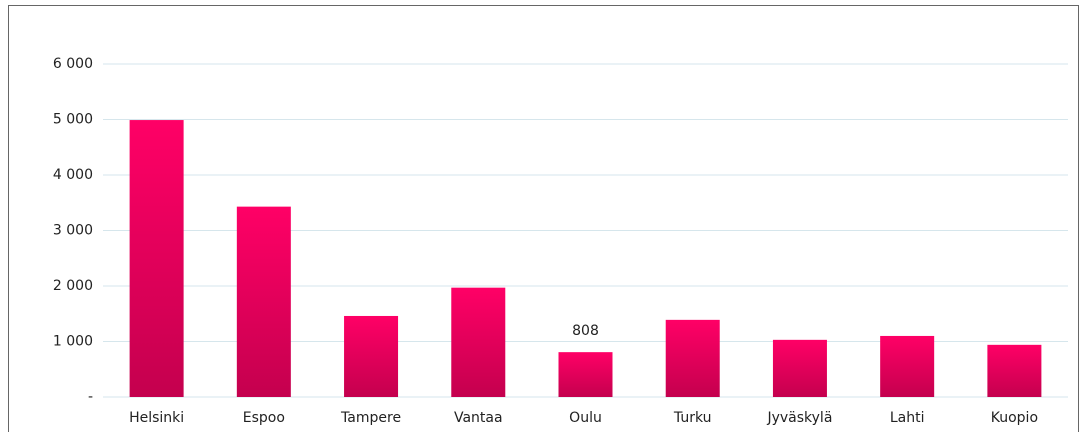 The image size is (1087, 432). What do you see at coordinates (585, 418) in the screenshot?
I see `x-tick-label: Oulu` at bounding box center [585, 418].